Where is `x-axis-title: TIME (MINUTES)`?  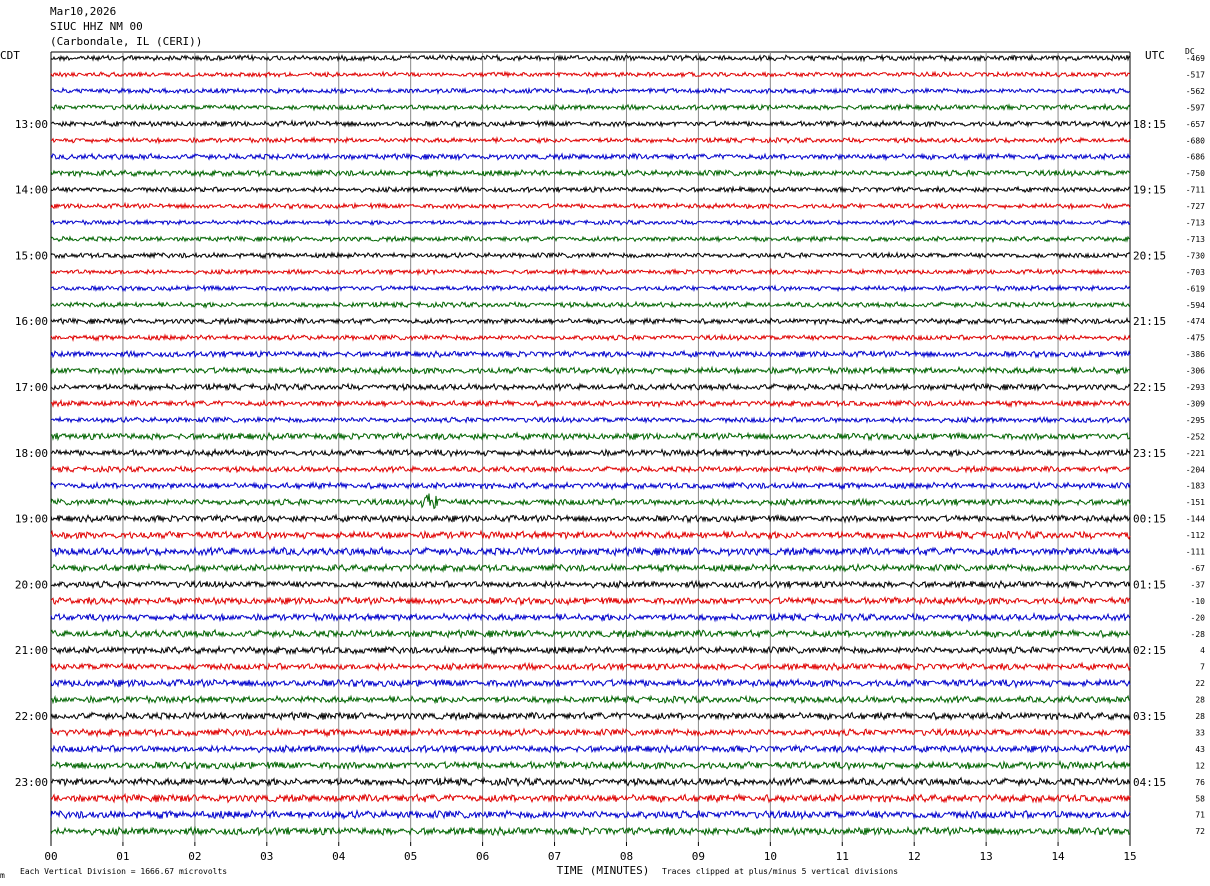
x-axis-title: TIME (MINUTES) is located at coordinates (603, 870).